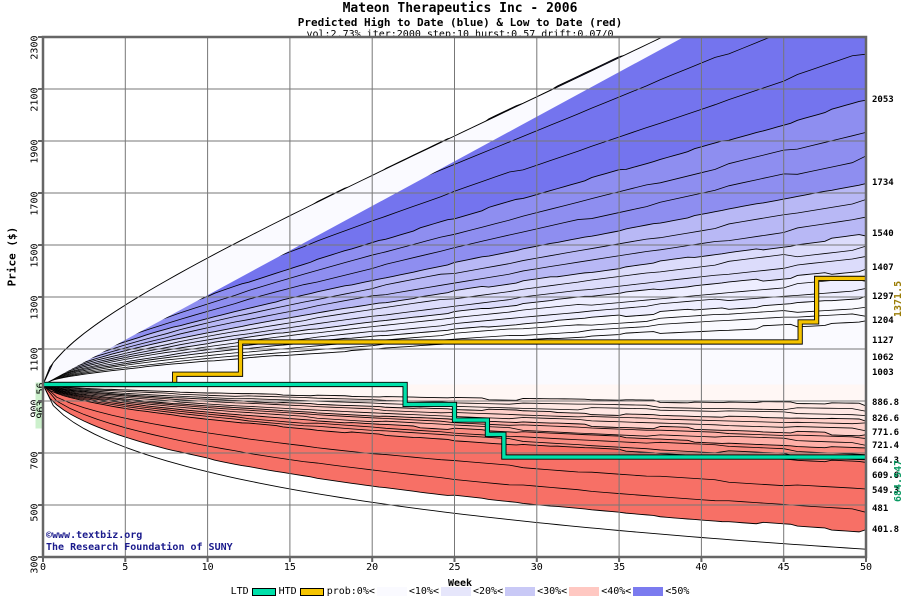 The width and height of the screenshot is (920, 600). What do you see at coordinates (423, 591) in the screenshot?
I see `legend-band-label-0: <10%<` at bounding box center [423, 591].